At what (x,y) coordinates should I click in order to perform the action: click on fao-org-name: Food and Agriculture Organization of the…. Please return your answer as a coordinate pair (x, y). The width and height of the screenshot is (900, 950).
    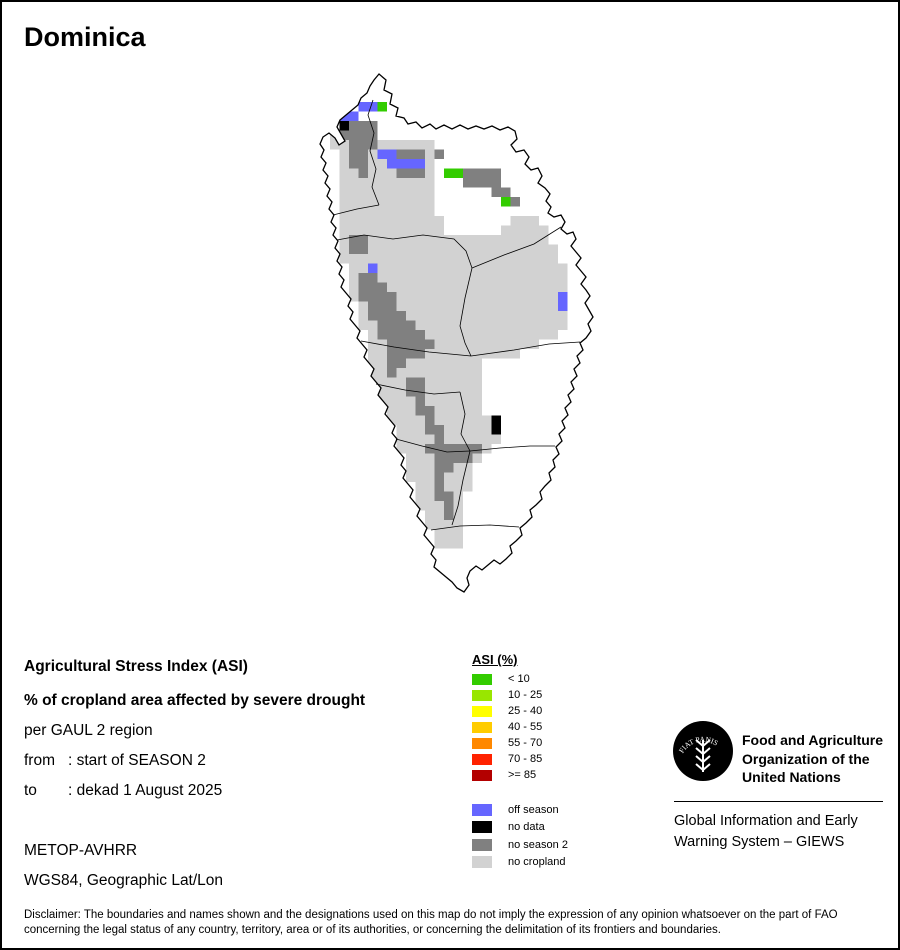
    Looking at the image, I should click on (812, 759).